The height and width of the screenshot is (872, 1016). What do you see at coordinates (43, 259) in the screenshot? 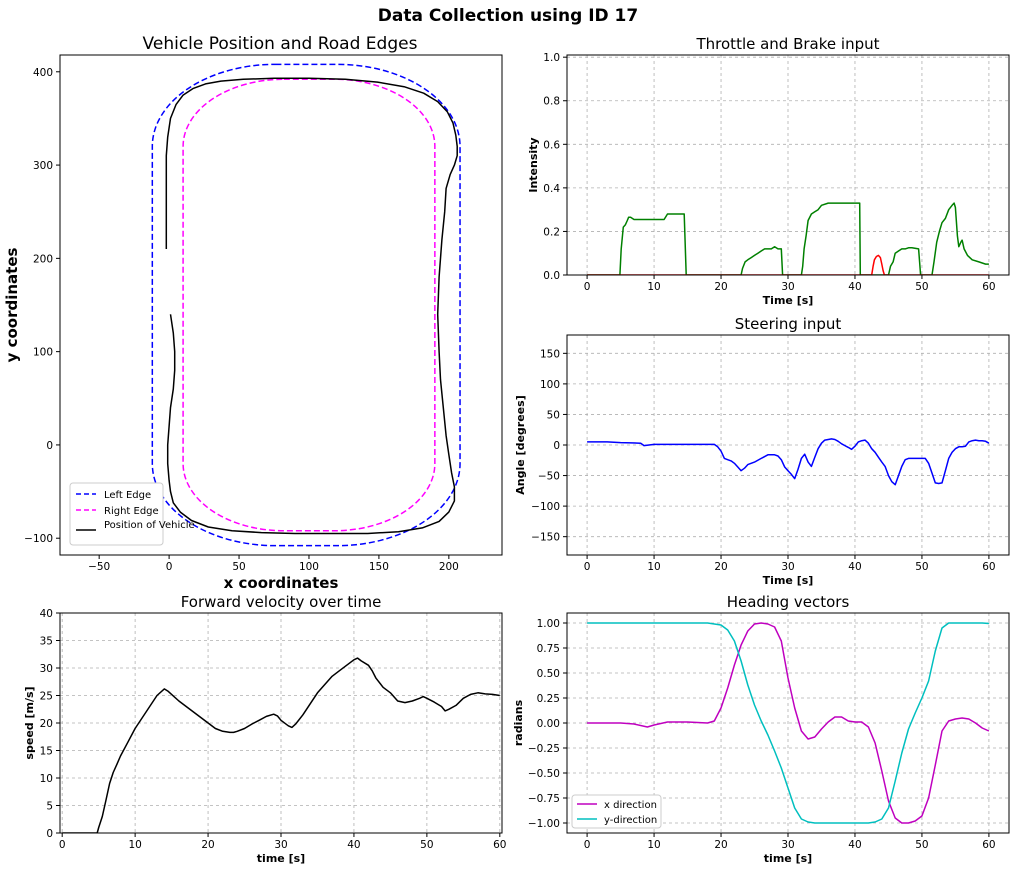
I see `y-tick-label: 200` at bounding box center [43, 259].